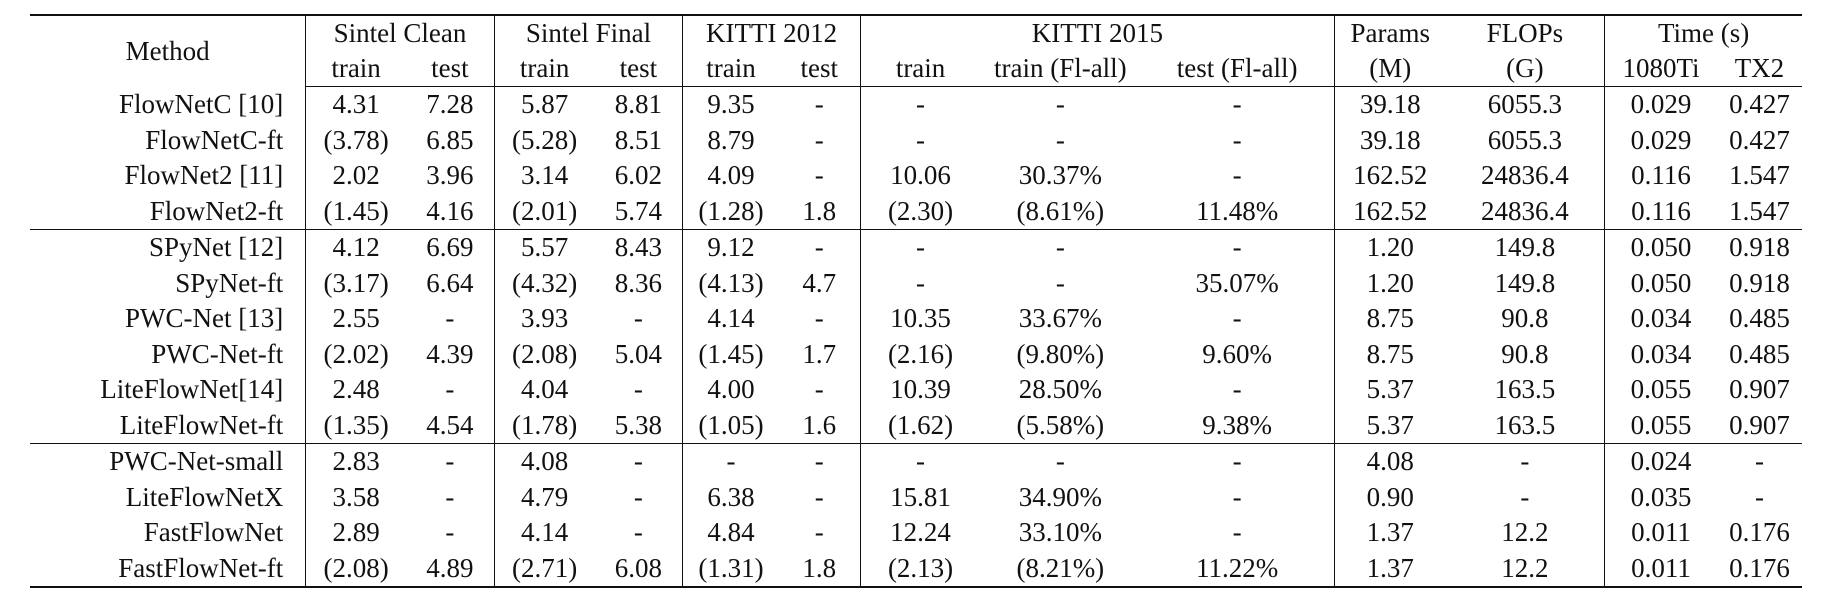 This screenshot has width=1831, height=597. I want to click on method-cell: LiteFlowNet[14], so click(168, 390).